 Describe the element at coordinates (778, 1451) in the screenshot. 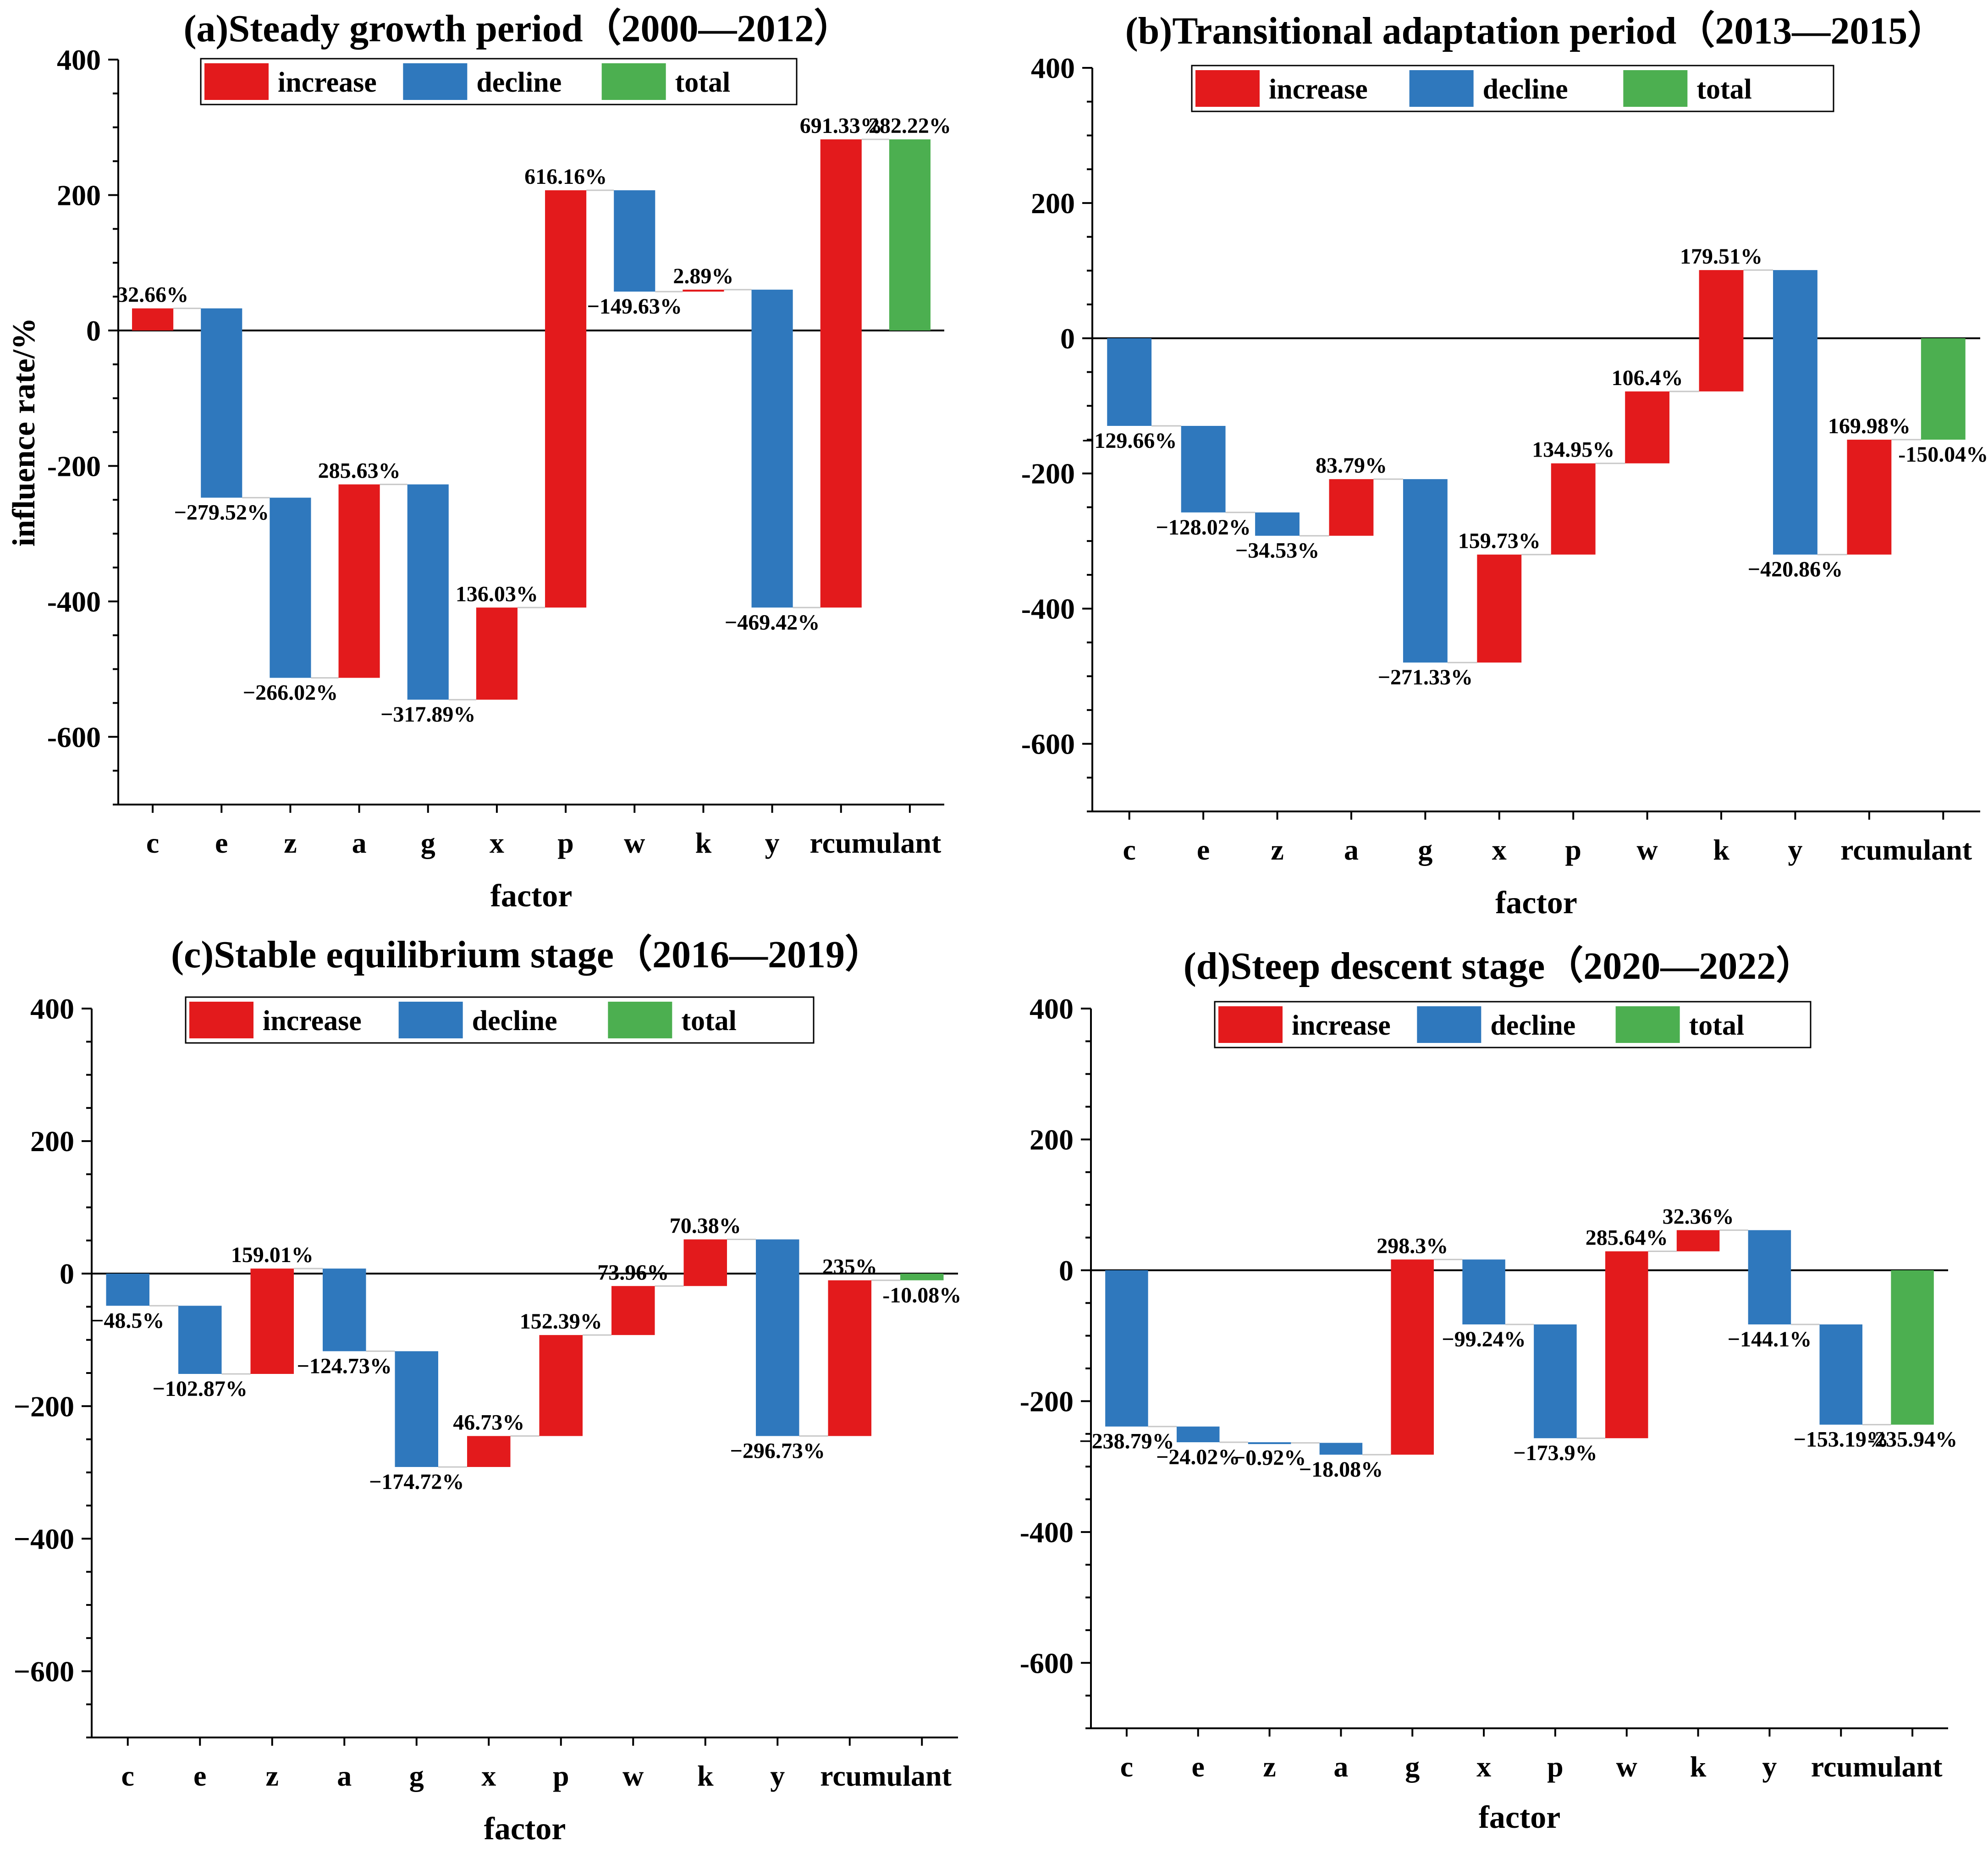

I see `data-label-y-2: −296.73%` at that location.